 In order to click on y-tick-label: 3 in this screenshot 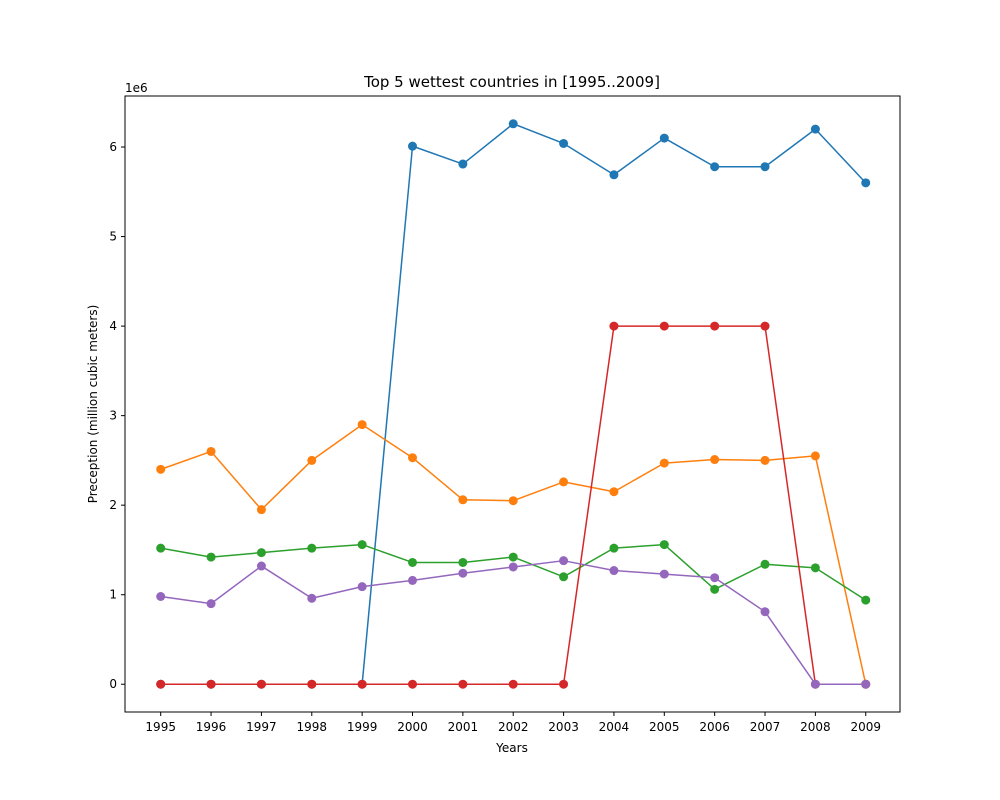, I will do `click(113, 416)`.